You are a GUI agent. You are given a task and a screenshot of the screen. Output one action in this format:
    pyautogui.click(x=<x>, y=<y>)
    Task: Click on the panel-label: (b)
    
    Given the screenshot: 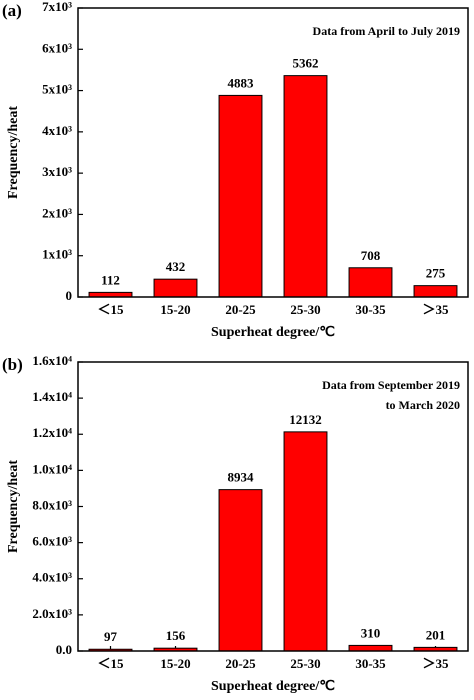 What is the action you would take?
    pyautogui.click(x=12, y=364)
    